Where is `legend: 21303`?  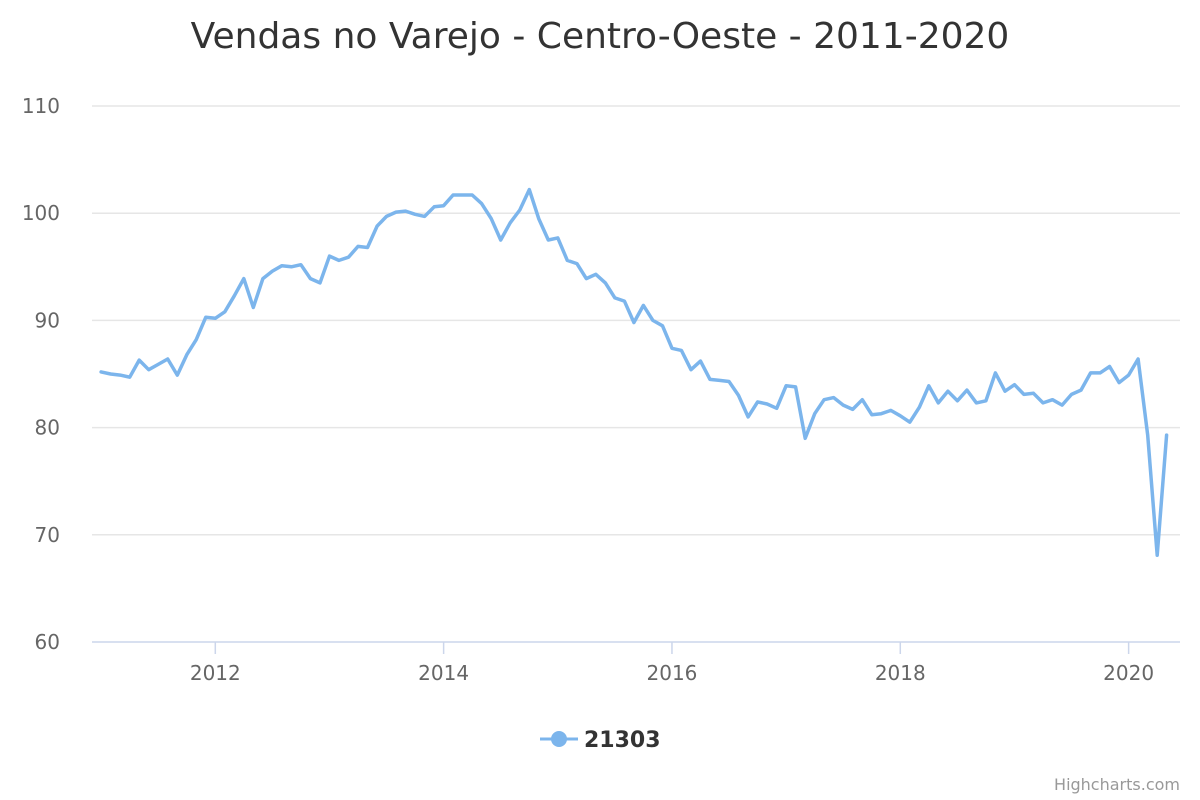
legend: 21303 is located at coordinates (600, 740).